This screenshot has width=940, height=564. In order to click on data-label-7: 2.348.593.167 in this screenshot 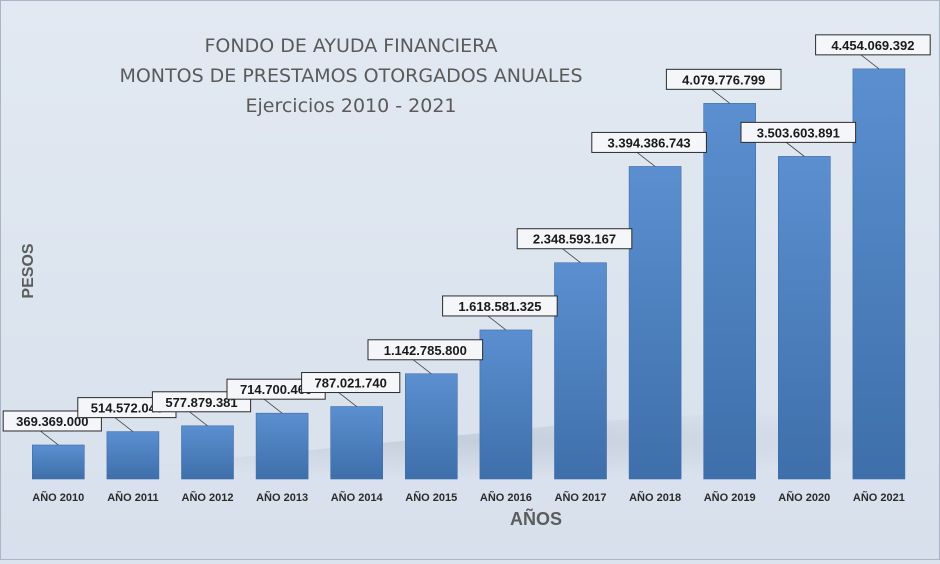, I will do `click(574, 239)`.